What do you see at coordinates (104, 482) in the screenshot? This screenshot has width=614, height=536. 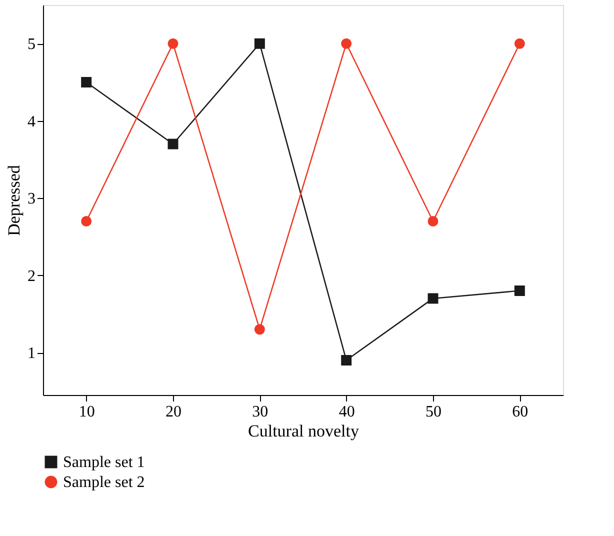 I see `legend-label: Sample set 2` at bounding box center [104, 482].